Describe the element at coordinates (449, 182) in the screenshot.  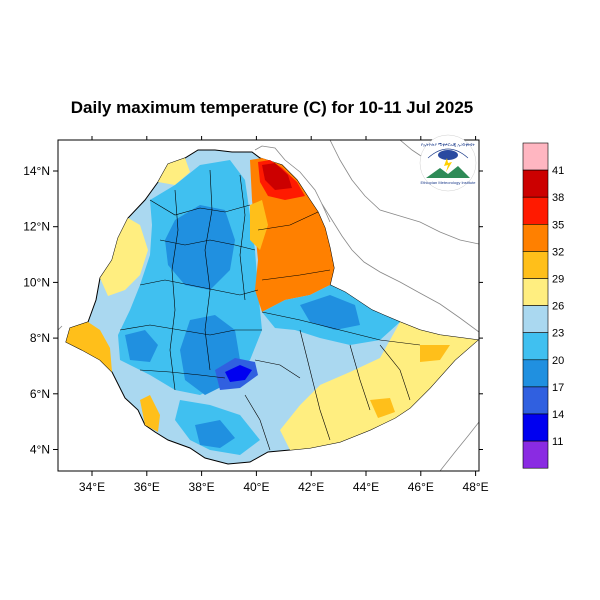
I see `logo-bottom-text: Ethiopian Meteorology Institute` at that location.